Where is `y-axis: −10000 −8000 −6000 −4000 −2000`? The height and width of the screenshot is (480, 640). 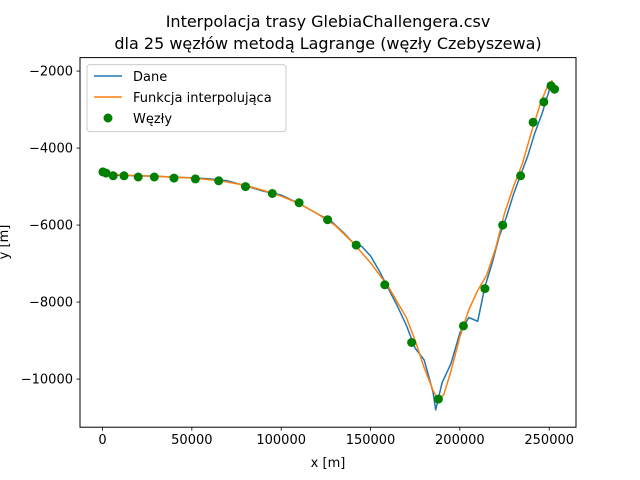 y-axis: −10000 −8000 −6000 −4000 −2000 is located at coordinates (50, 226).